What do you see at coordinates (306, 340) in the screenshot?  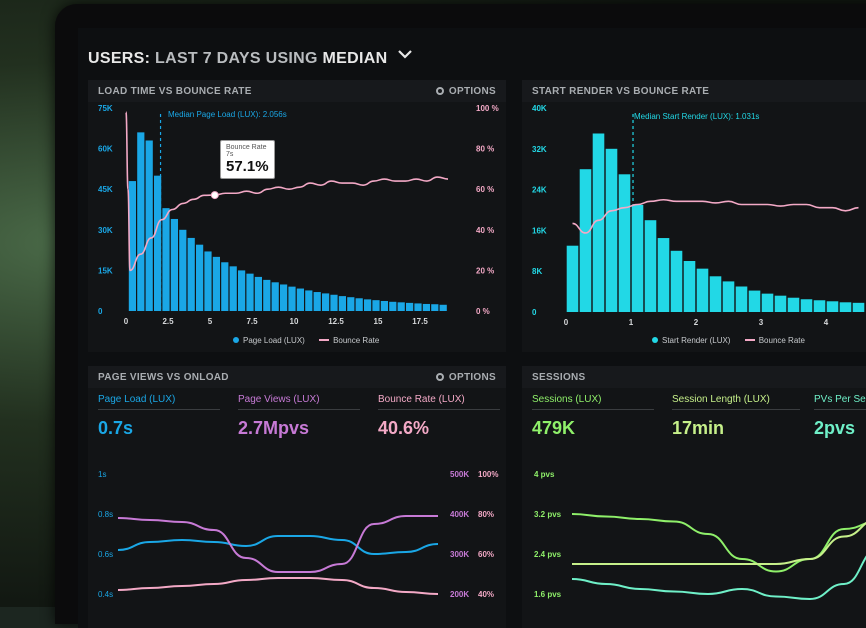 I see `load-legend: Page Load (LUX) Bounce Rate` at bounding box center [306, 340].